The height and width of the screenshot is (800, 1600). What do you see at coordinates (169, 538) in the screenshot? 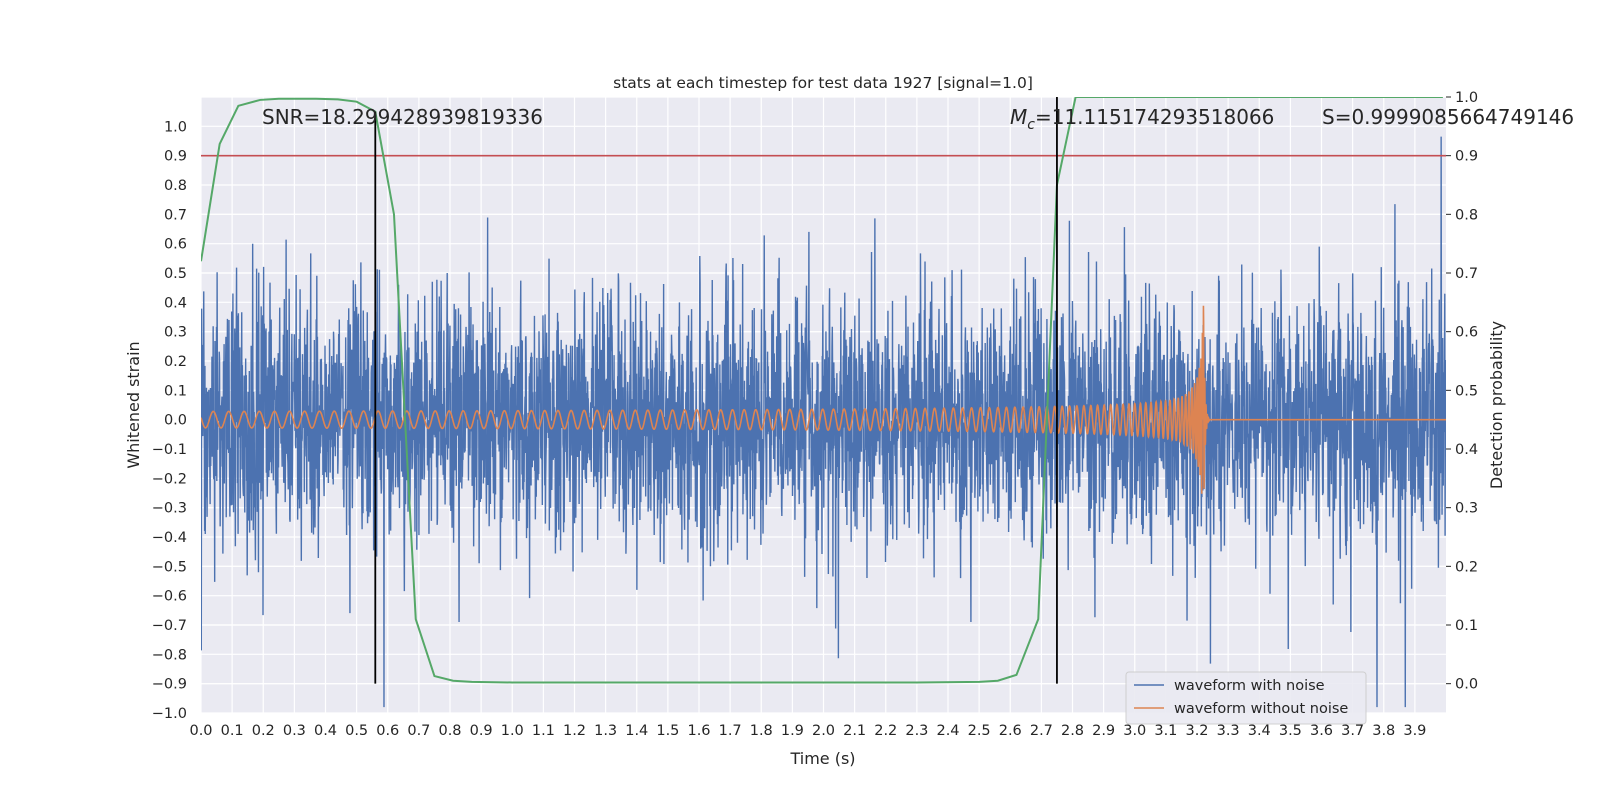
I see `y-tick-label: −0.4` at bounding box center [169, 538].